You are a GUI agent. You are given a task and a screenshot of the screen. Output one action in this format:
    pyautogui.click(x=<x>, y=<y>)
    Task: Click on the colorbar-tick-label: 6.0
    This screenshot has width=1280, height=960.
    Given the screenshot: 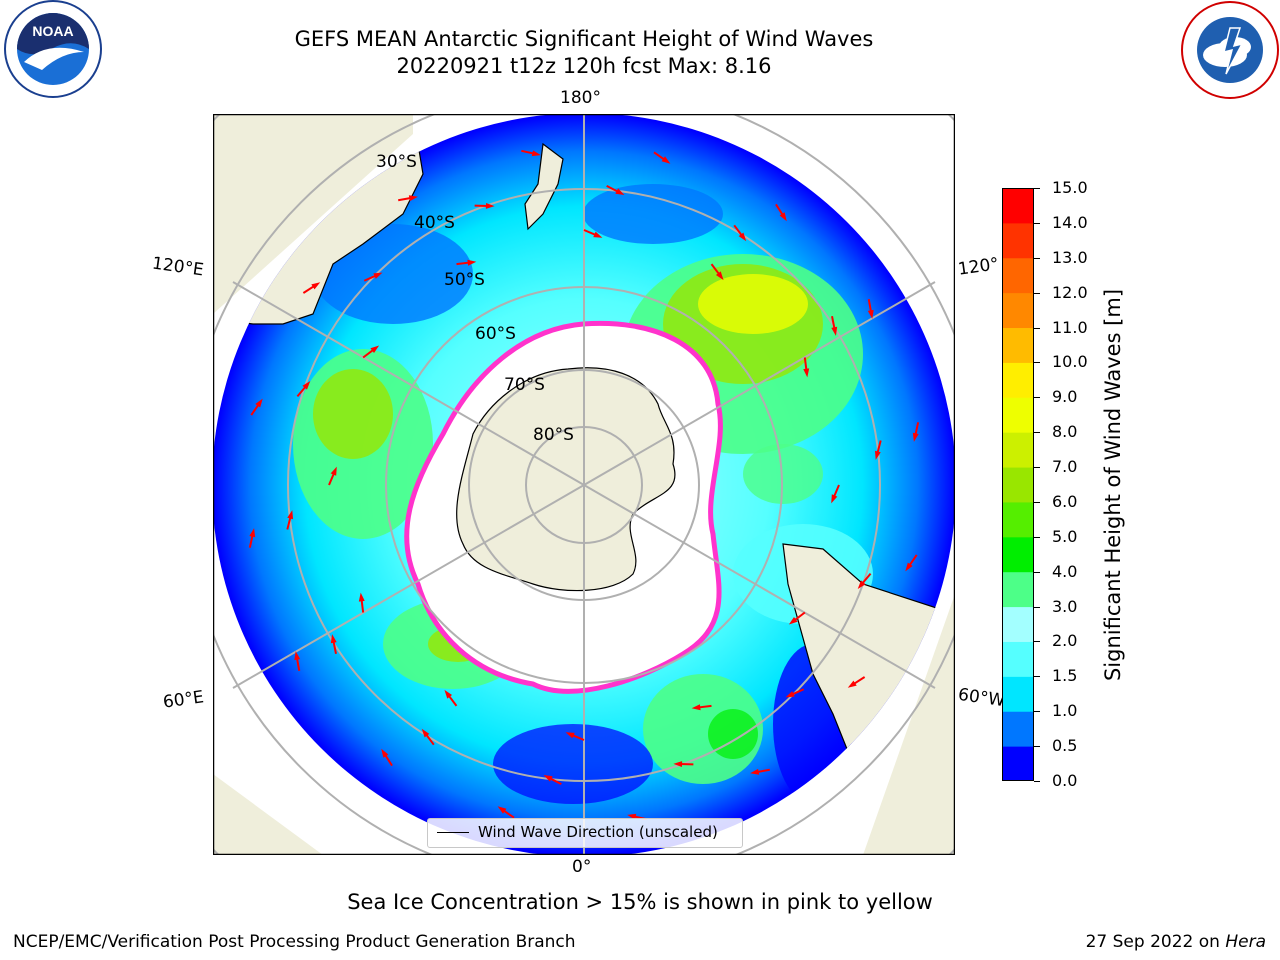 What is the action you would take?
    pyautogui.click(x=1065, y=501)
    